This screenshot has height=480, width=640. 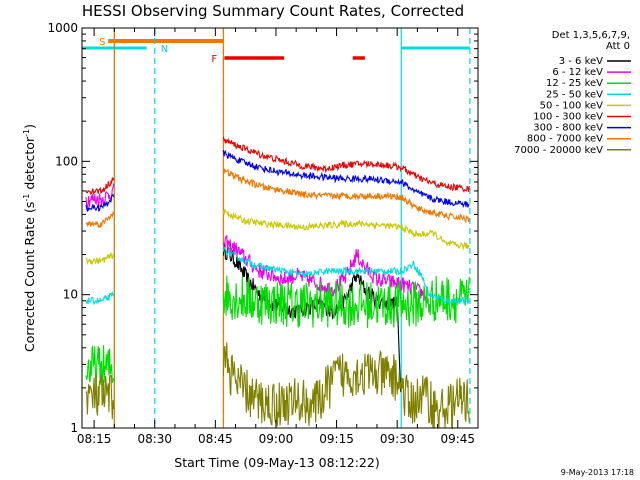 What do you see at coordinates (70, 295) in the screenshot?
I see `y-tick-label-1: 10` at bounding box center [70, 295].